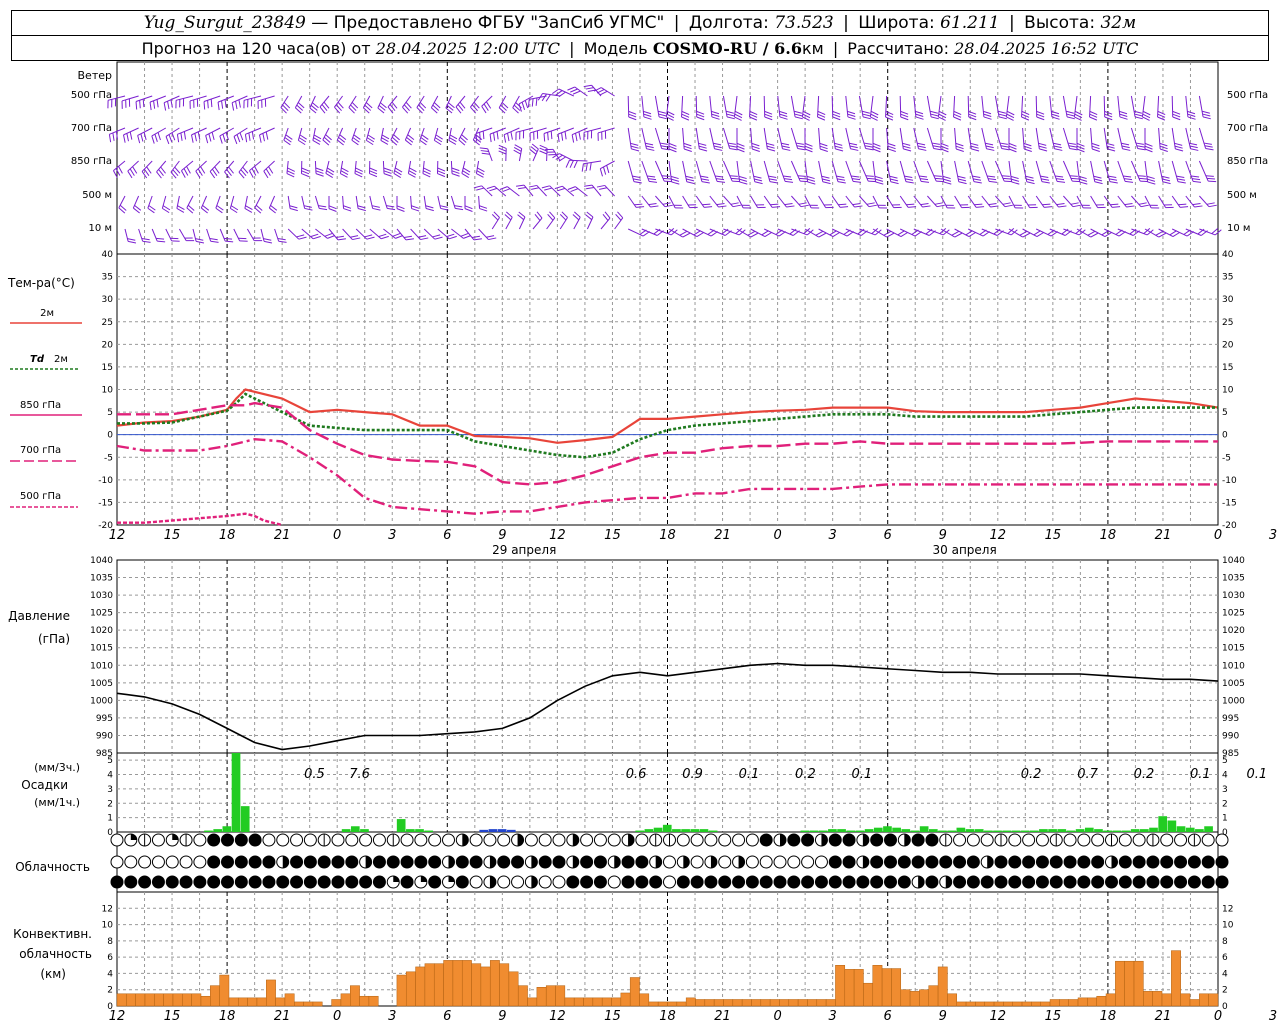  What do you see at coordinates (108, 391) in the screenshot?
I see `temp-ytick-left: 10` at bounding box center [108, 391].